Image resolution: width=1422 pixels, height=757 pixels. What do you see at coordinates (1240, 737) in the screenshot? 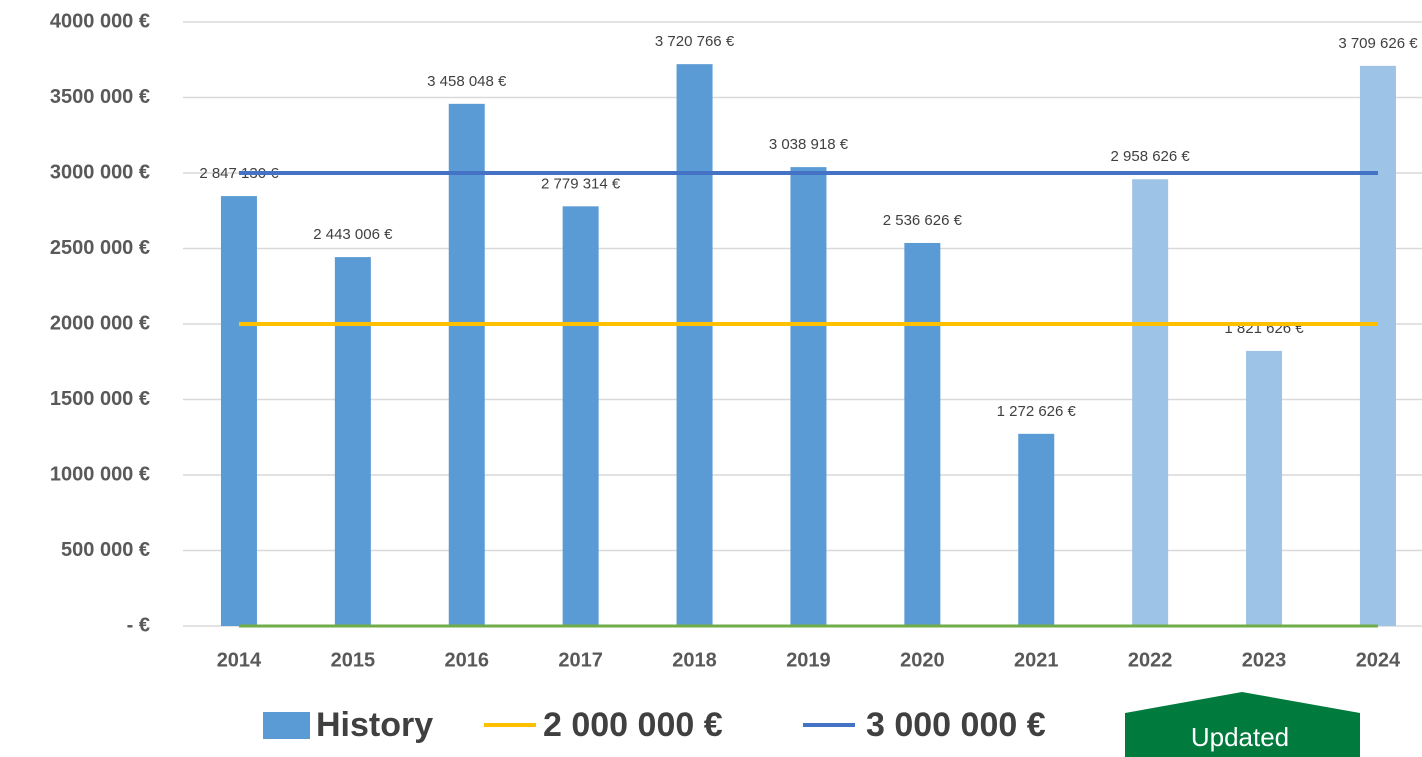
I see `annotation: Updated` at bounding box center [1240, 737].